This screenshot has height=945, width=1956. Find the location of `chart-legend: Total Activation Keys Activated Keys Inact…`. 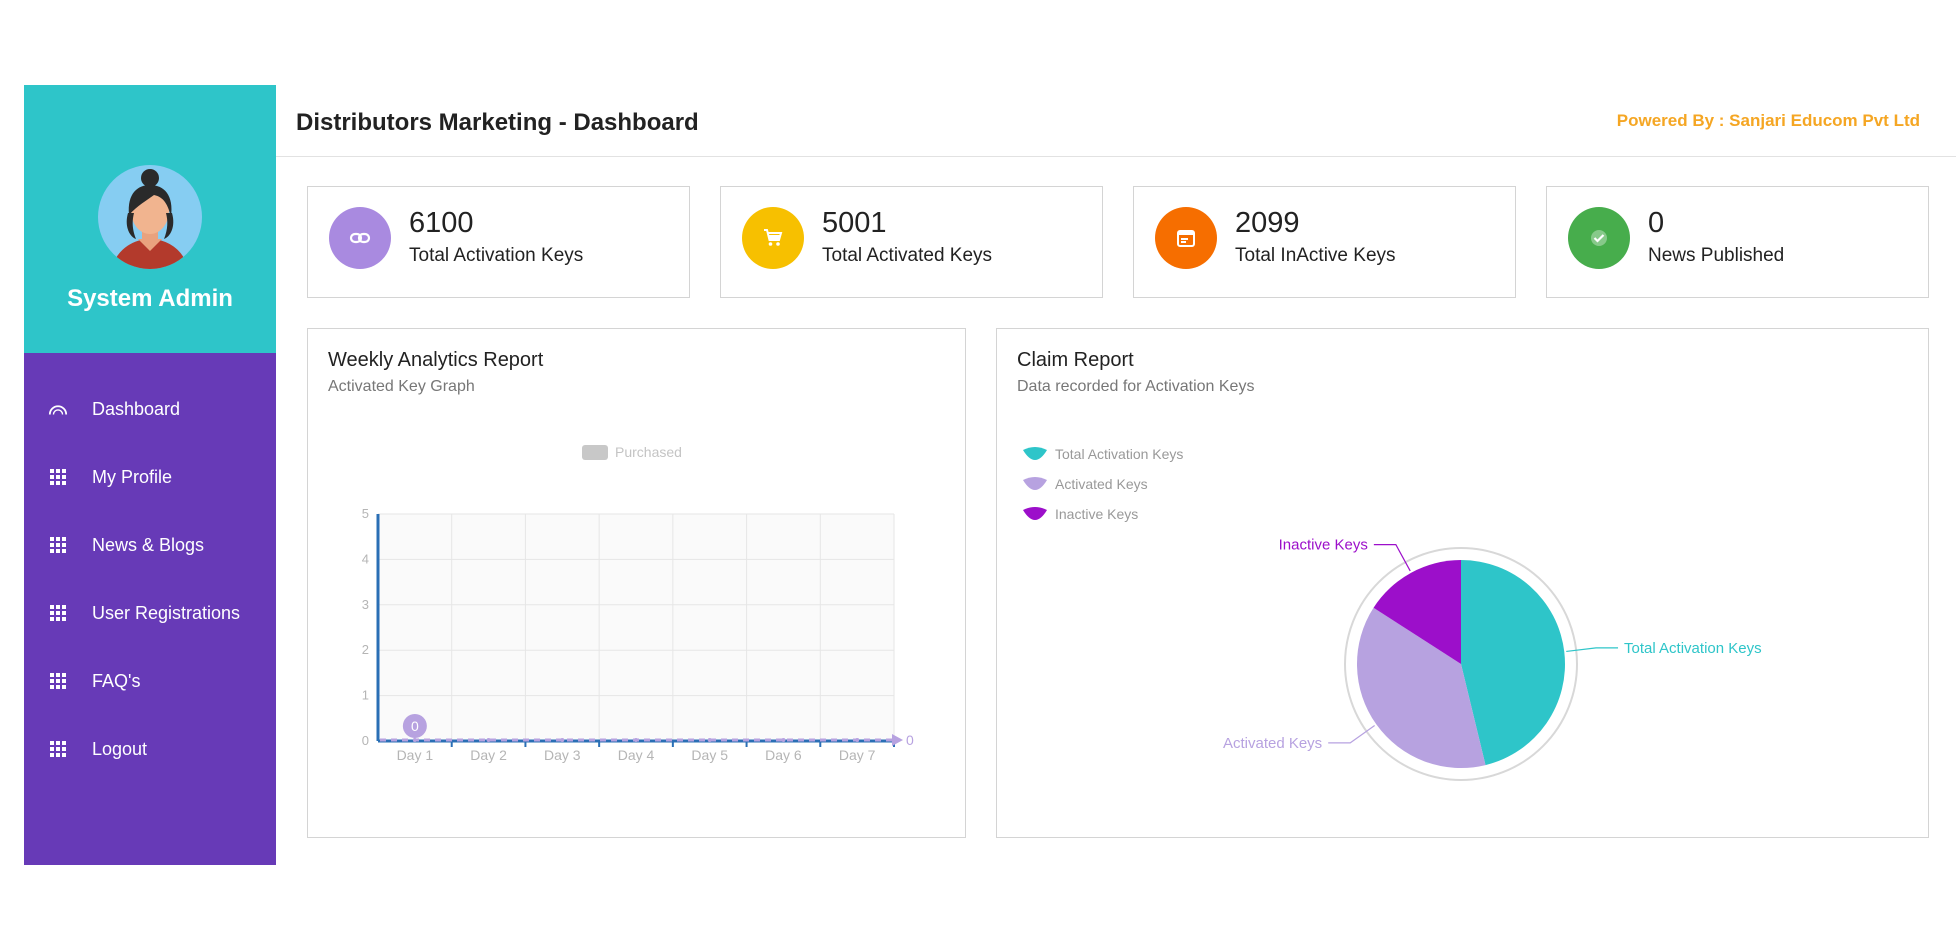

chart-legend: Total Activation Keys Activated Keys Inact… is located at coordinates (1103, 484).